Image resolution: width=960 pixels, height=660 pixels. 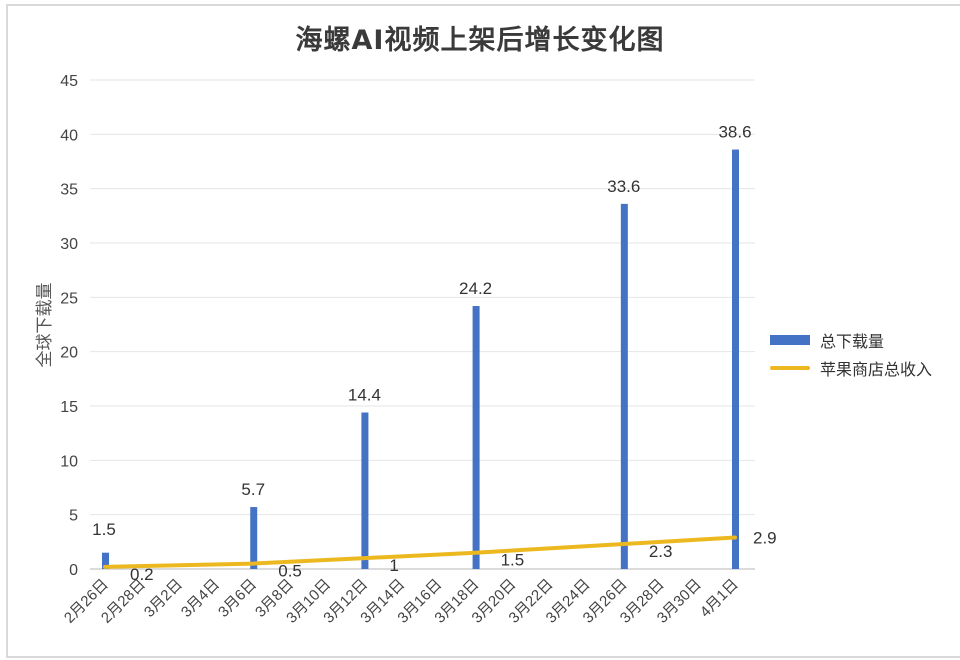 I want to click on bar-value-label: 1.5, so click(x=104, y=529).